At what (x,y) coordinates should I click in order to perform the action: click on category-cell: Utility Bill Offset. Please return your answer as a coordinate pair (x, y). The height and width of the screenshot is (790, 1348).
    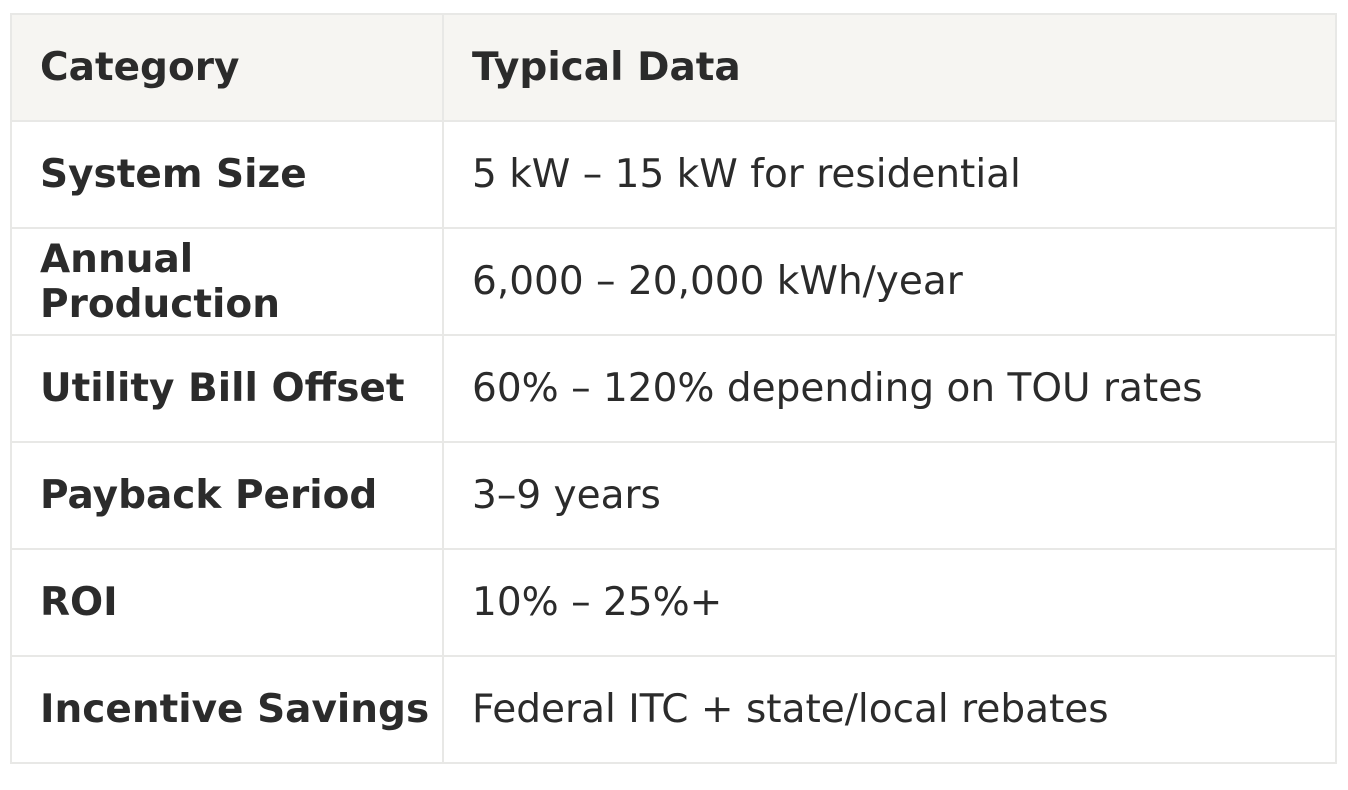
    Looking at the image, I should click on (227, 388).